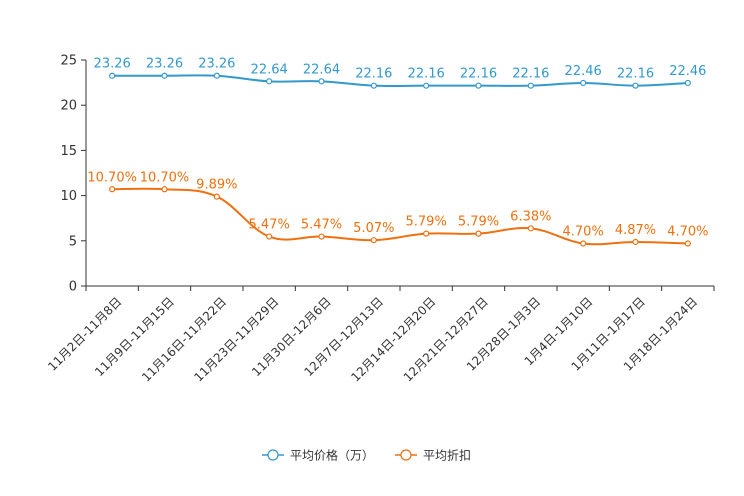  Describe the element at coordinates (447, 455) in the screenshot. I see `legend-label: 平均折扣` at that location.